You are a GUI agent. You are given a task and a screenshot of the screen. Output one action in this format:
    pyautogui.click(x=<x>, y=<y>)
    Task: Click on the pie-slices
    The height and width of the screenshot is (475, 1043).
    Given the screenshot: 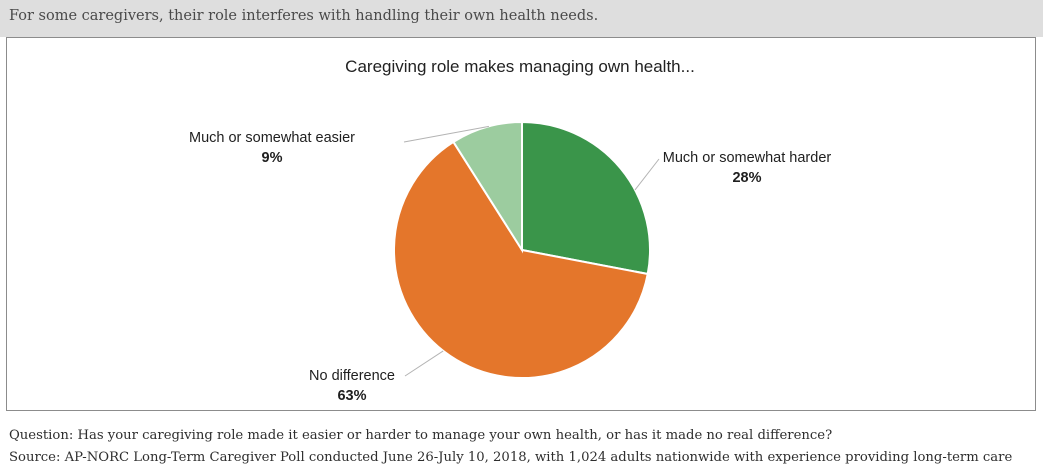 What is the action you would take?
    pyautogui.click(x=522, y=249)
    